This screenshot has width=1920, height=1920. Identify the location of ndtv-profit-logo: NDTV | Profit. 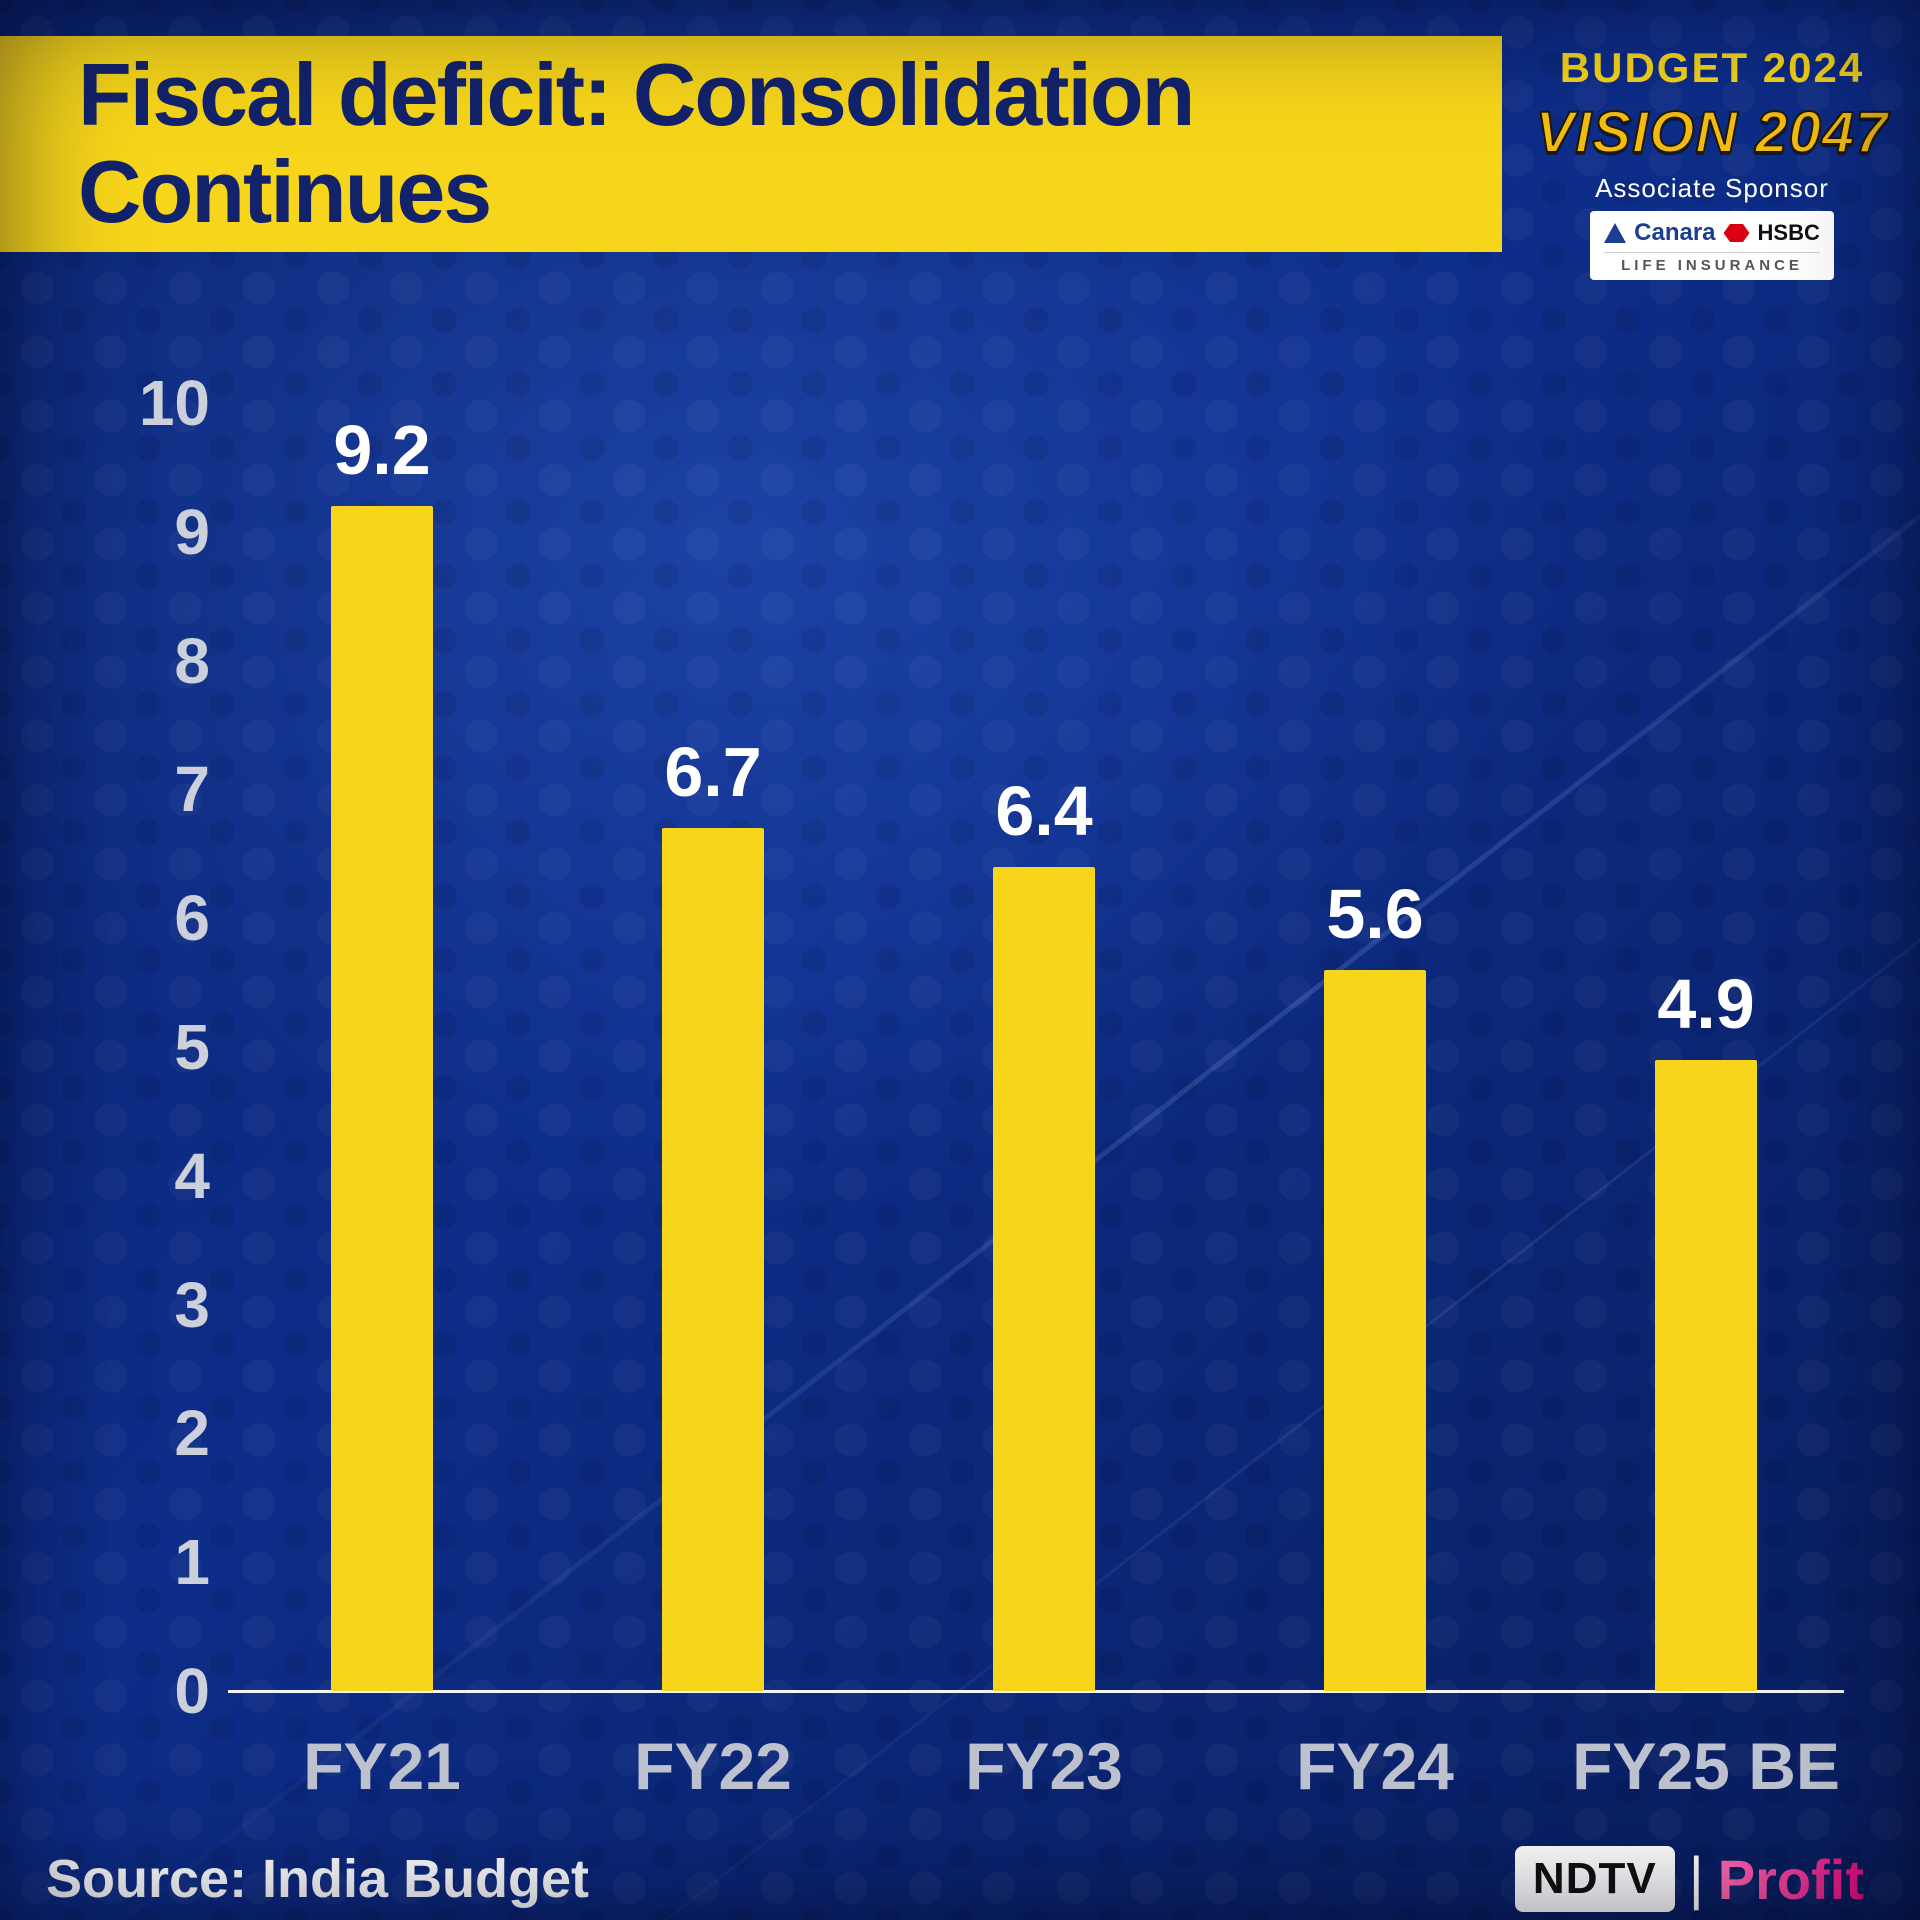
(1689, 1879).